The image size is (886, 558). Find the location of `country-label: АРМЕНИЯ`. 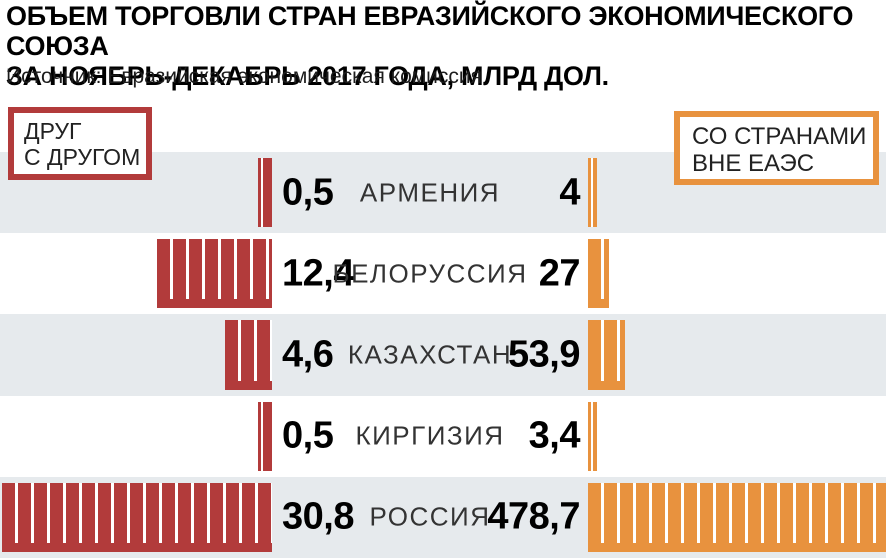

country-label: АРМЕНИЯ is located at coordinates (430, 192).